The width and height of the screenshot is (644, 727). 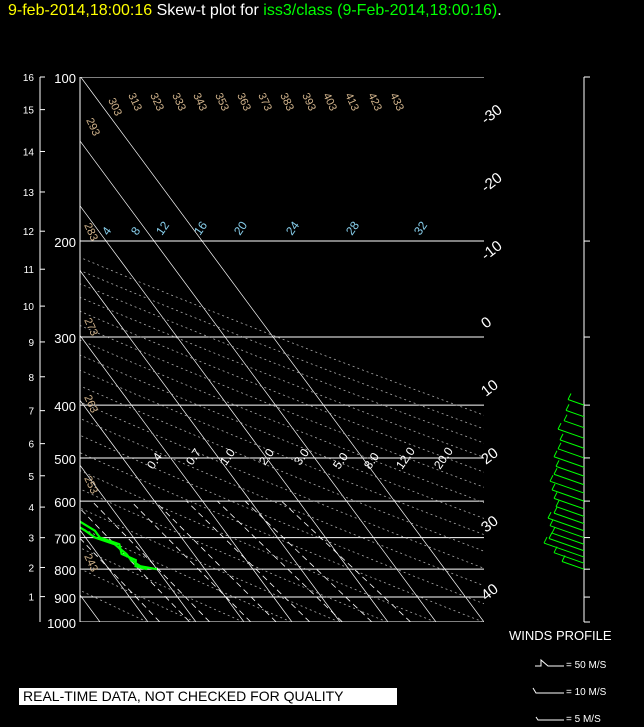 What do you see at coordinates (586, 665) in the screenshot?
I see `winds-legend-50: = 50 M/S` at bounding box center [586, 665].